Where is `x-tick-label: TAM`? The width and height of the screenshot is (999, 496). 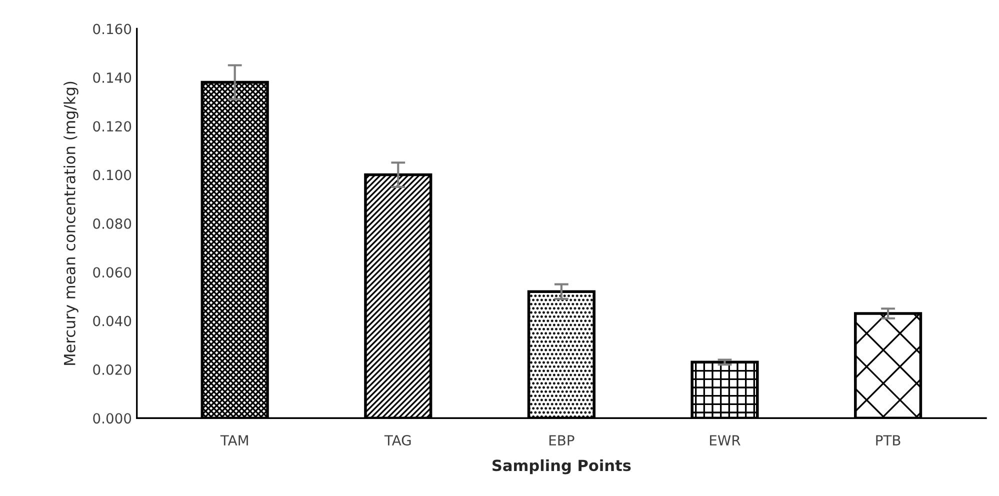 x-tick-label: TAM is located at coordinates (234, 440).